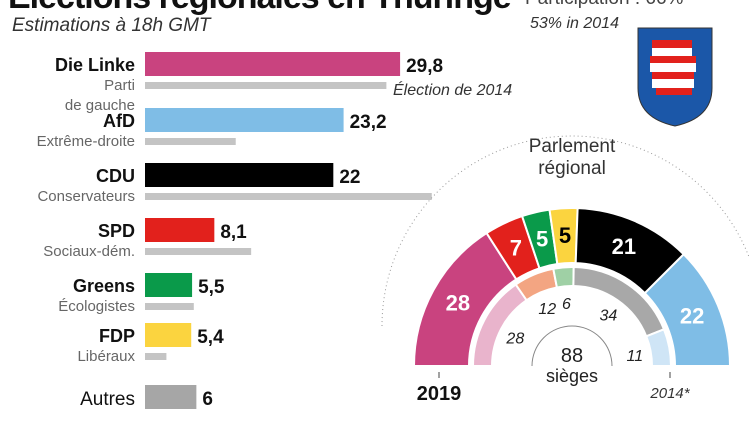  What do you see at coordinates (566, 304) in the screenshot?
I see `seat-label: 6` at bounding box center [566, 304].